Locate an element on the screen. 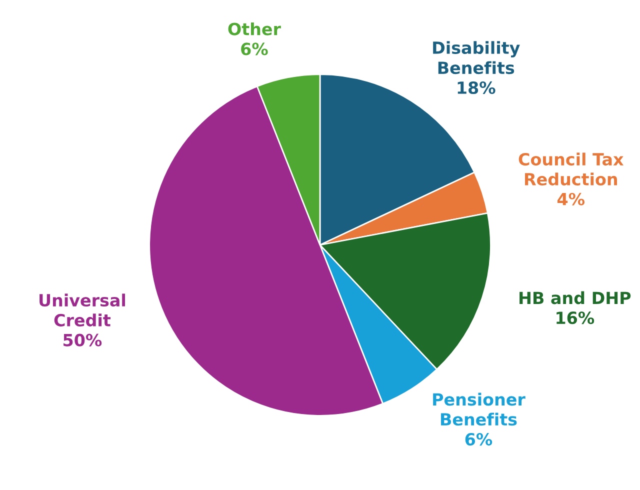 This screenshot has height=490, width=640. data-label: 50% is located at coordinates (83, 340).